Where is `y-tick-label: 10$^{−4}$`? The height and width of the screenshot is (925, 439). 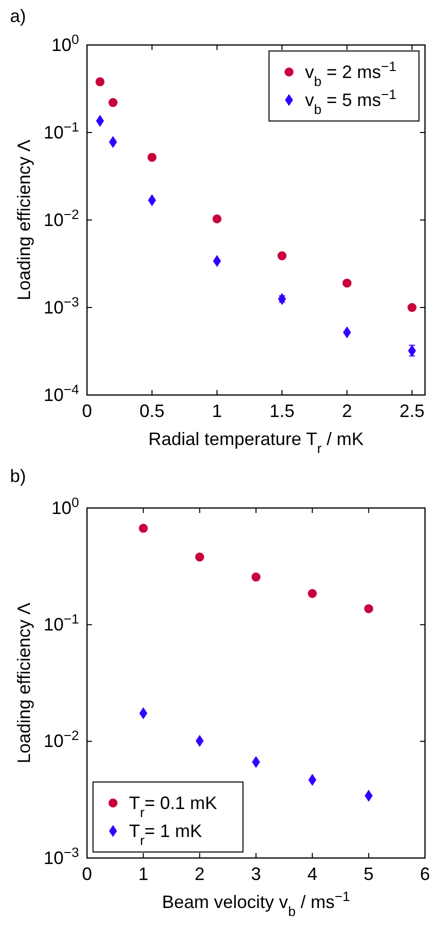
y-tick-label: 10$^{−4}$ is located at coordinates (62, 393).